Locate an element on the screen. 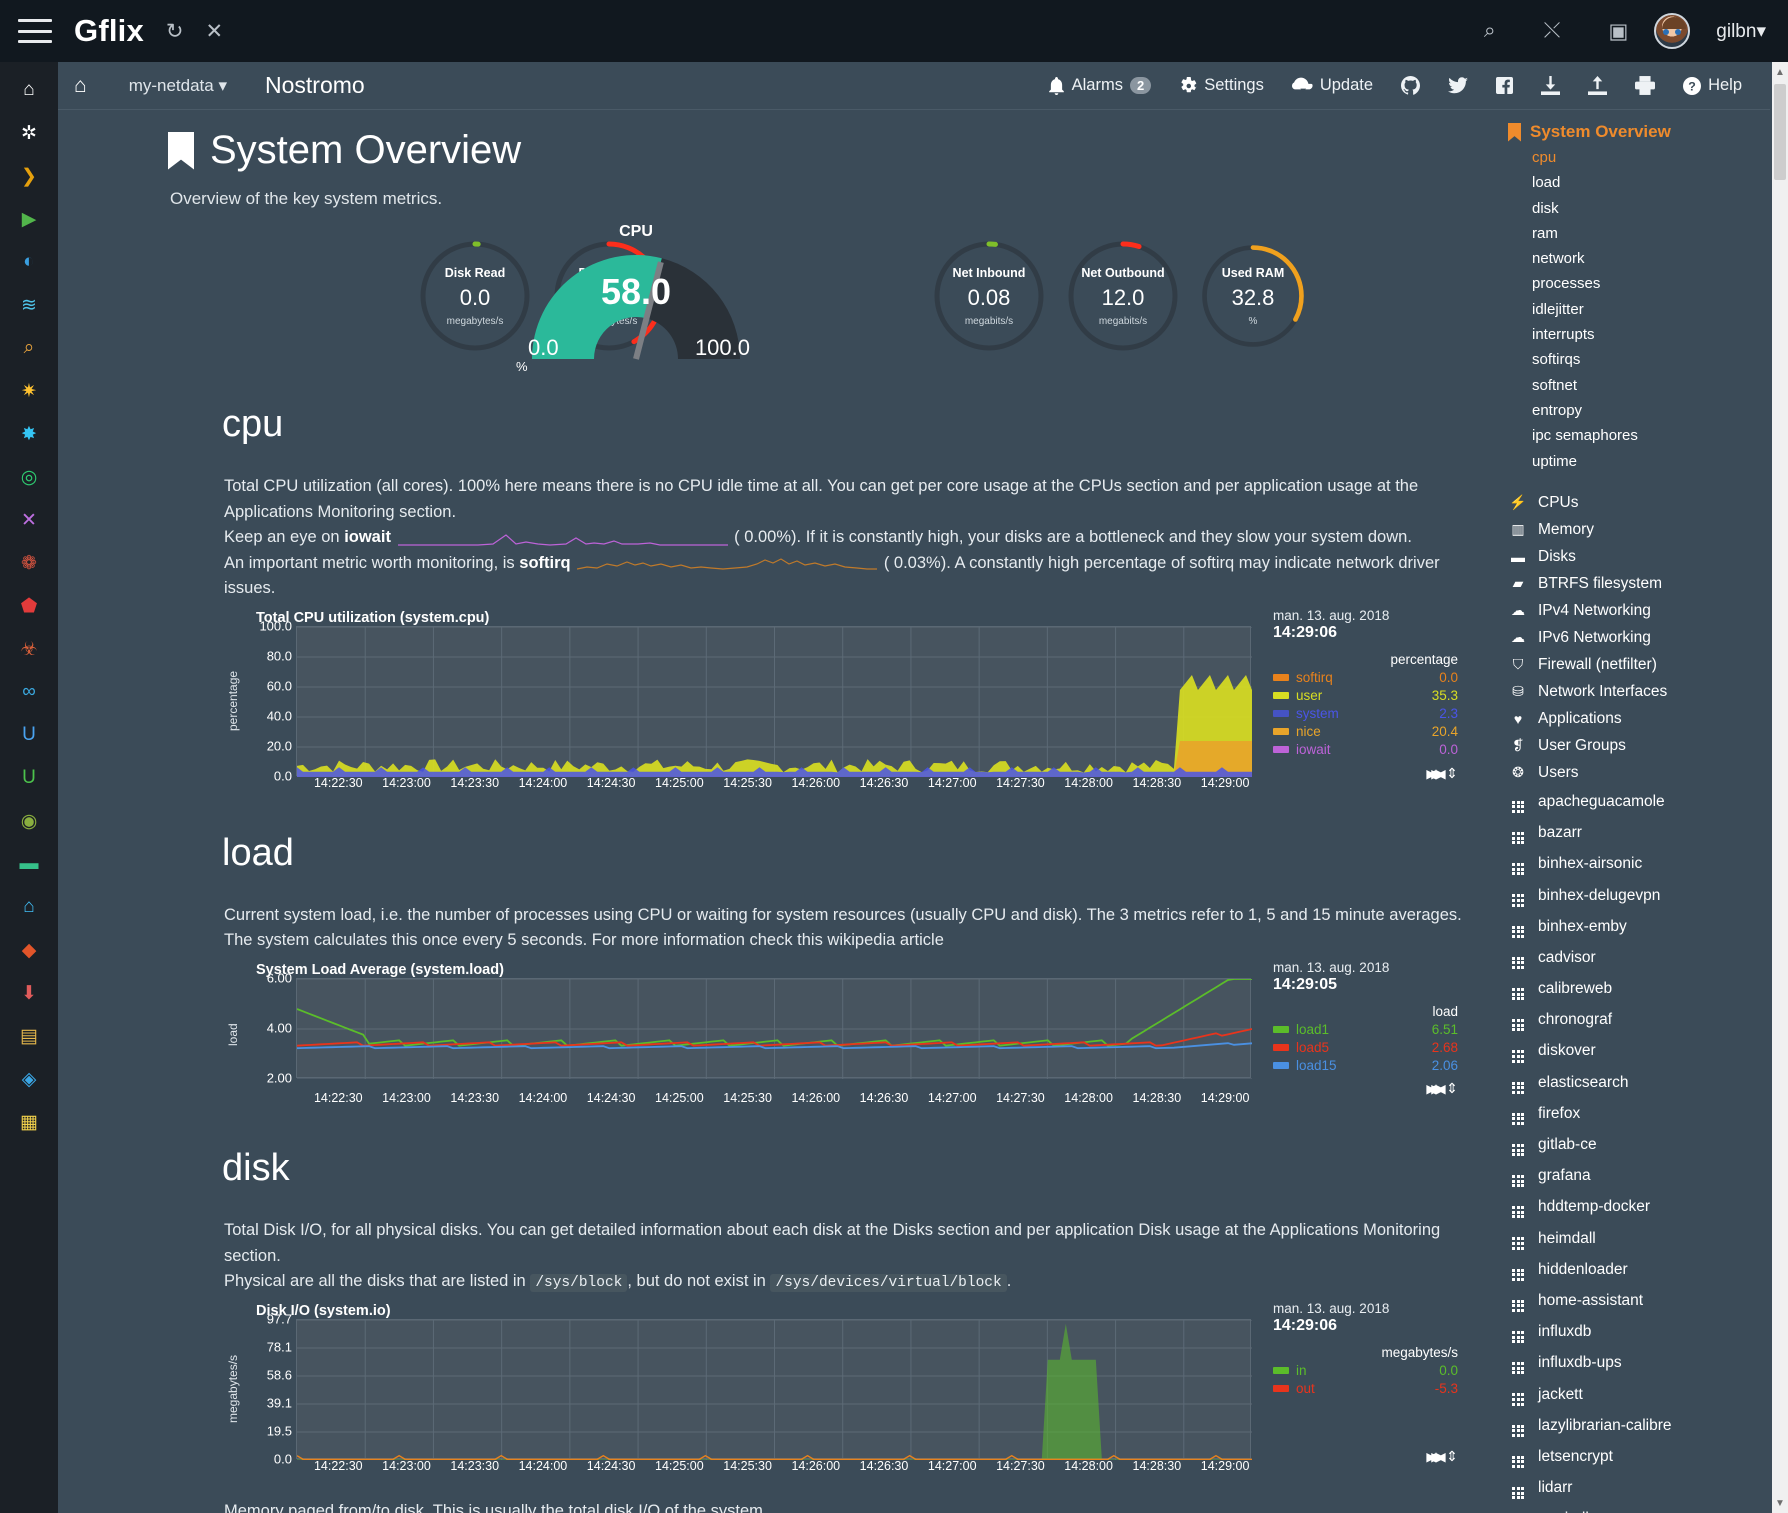 Image resolution: width=1788 pixels, height=1513 pixels. toc-section-ipv4-networking: ☁ IPv4 Networking is located at coordinates (1639, 611).